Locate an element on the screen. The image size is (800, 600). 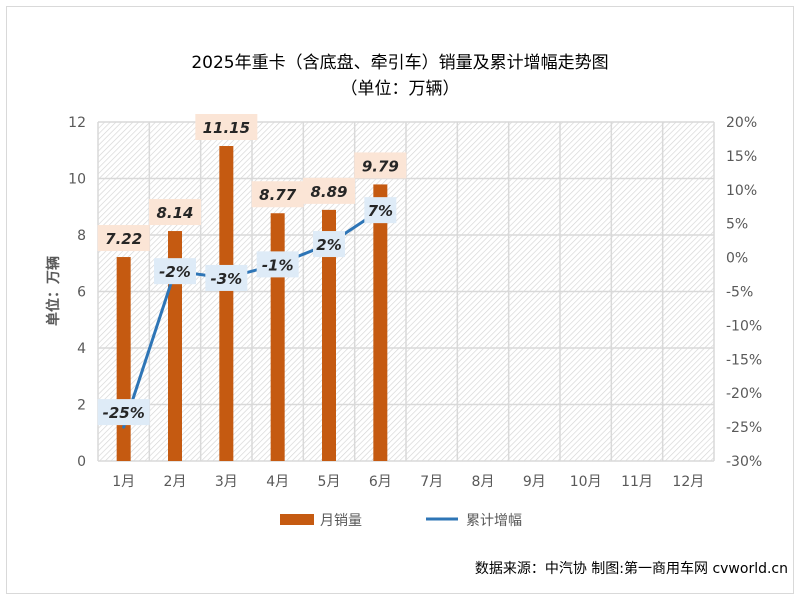
y-axis-label: 单位：万辆 is located at coordinates (53, 291).